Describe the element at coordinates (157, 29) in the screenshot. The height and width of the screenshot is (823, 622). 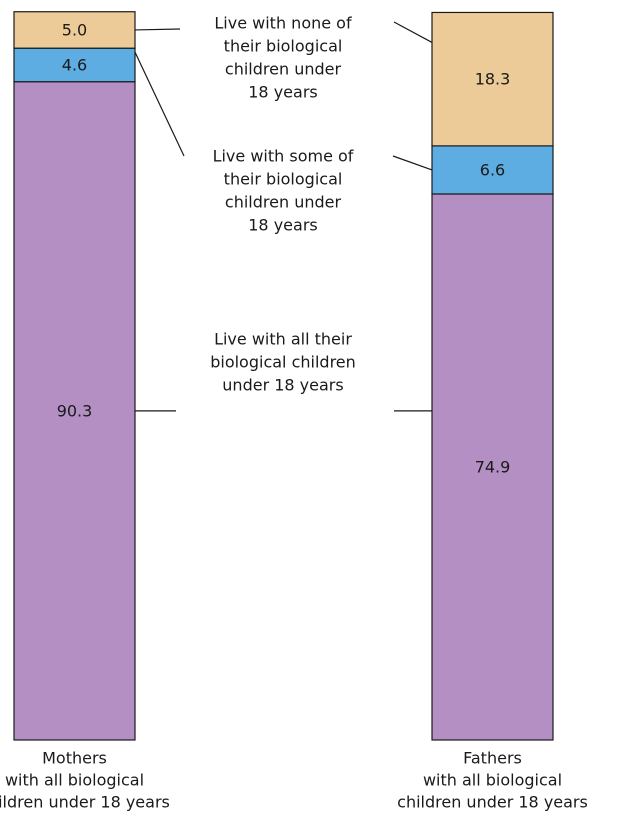
I see `leader-line-none-left` at that location.